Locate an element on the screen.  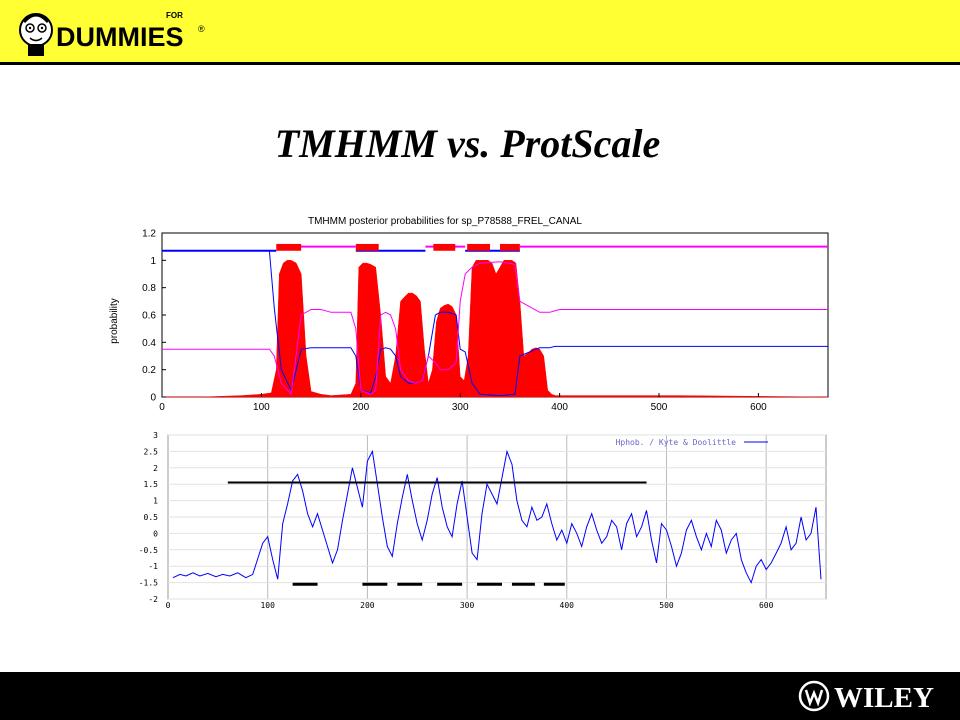
tmhmm-y-tick-label: 0.4 is located at coordinates (149, 343).